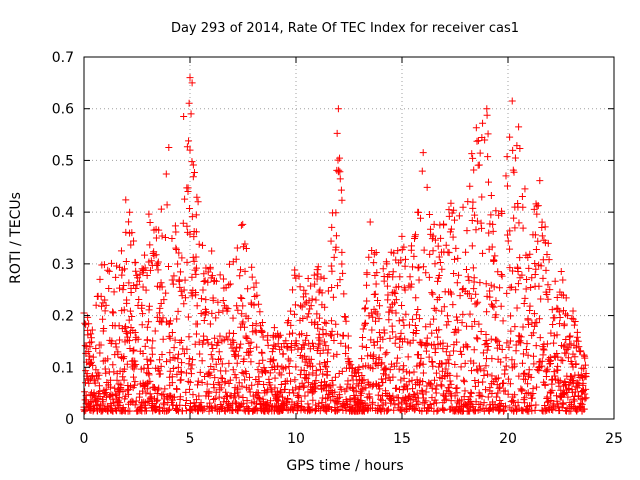 The height and width of the screenshot is (480, 640). Describe the element at coordinates (63, 161) in the screenshot. I see `y-tick-label: 0.5` at that location.